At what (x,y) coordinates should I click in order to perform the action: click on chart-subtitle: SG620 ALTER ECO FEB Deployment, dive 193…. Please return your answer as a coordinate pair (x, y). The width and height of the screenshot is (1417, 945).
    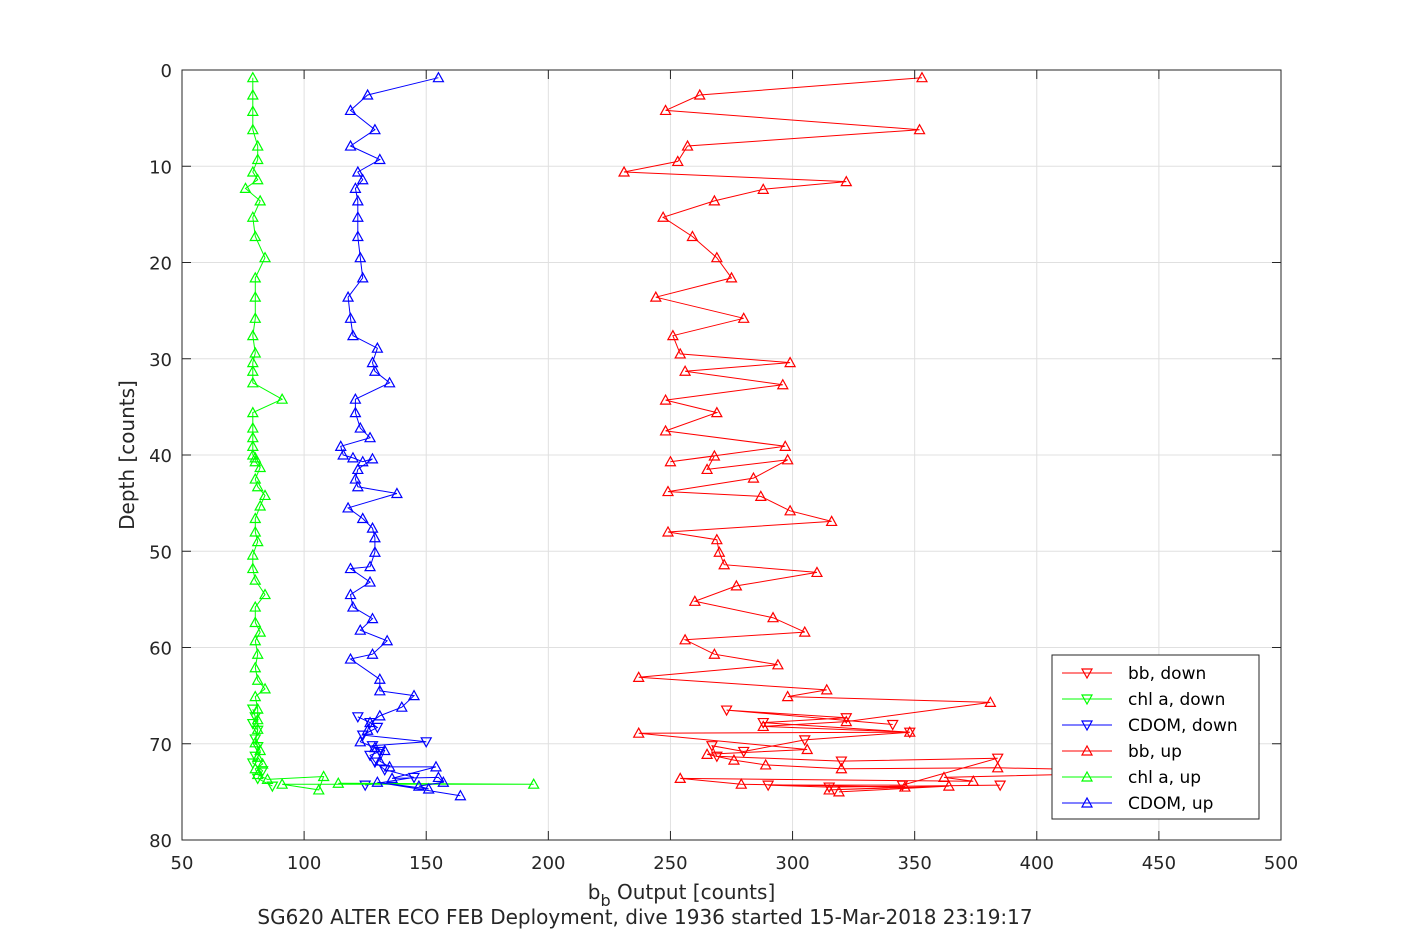
    Looking at the image, I should click on (644, 917).